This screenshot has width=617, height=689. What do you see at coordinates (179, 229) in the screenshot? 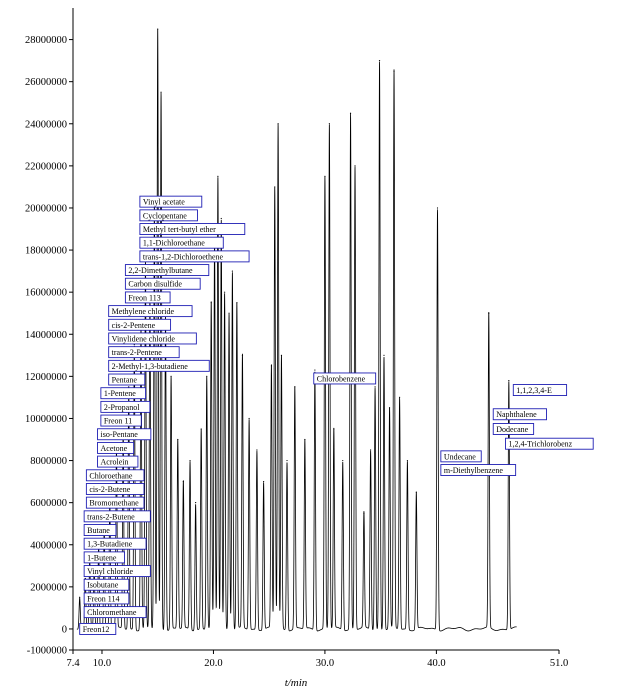
I see `peak-label-text: Methyl tert-butyl ether` at bounding box center [179, 229].